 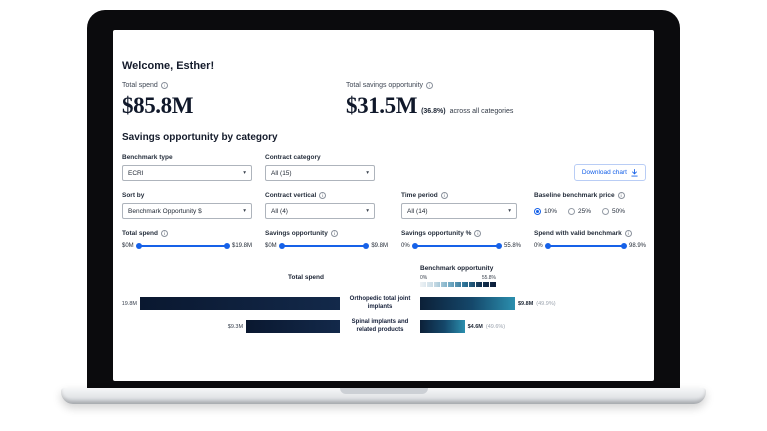 I want to click on radio-option-50: 50%, so click(x=614, y=211).